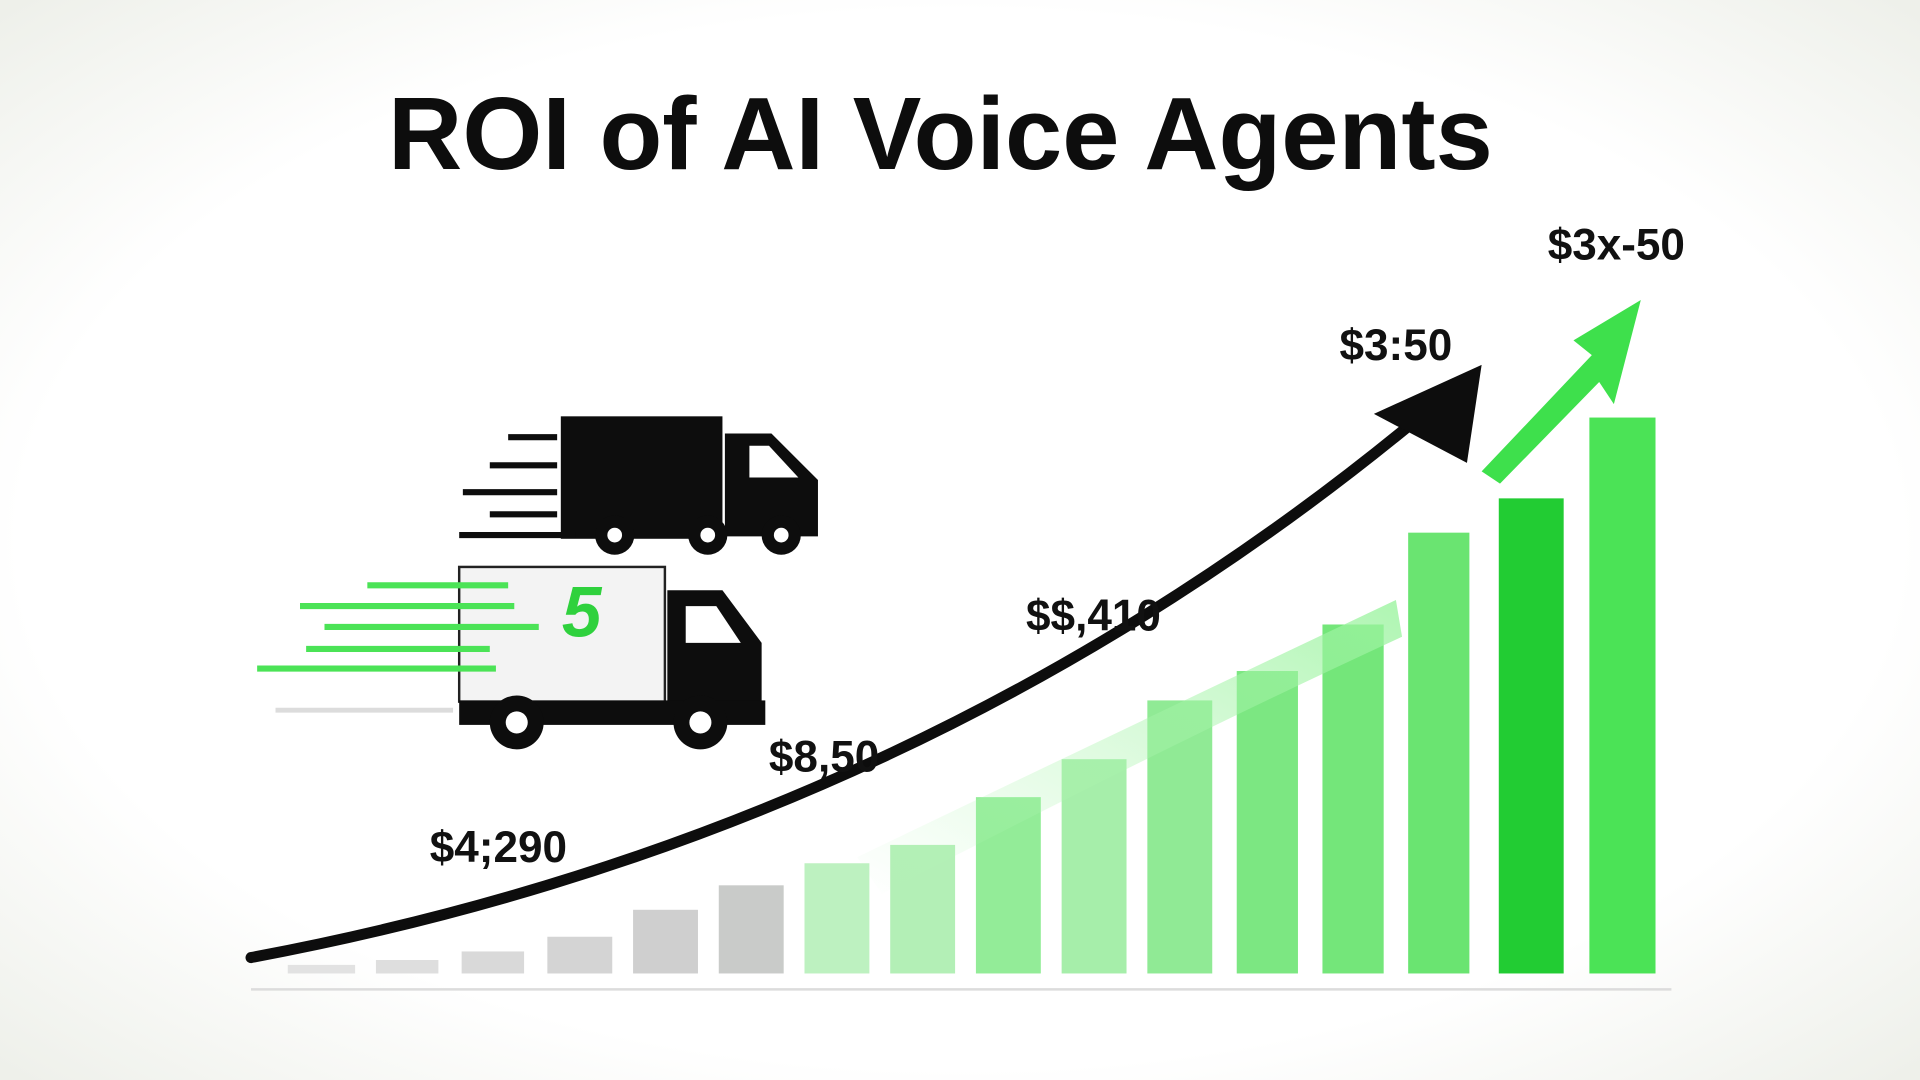  I want to click on truck-green: 5, so click(511, 657).